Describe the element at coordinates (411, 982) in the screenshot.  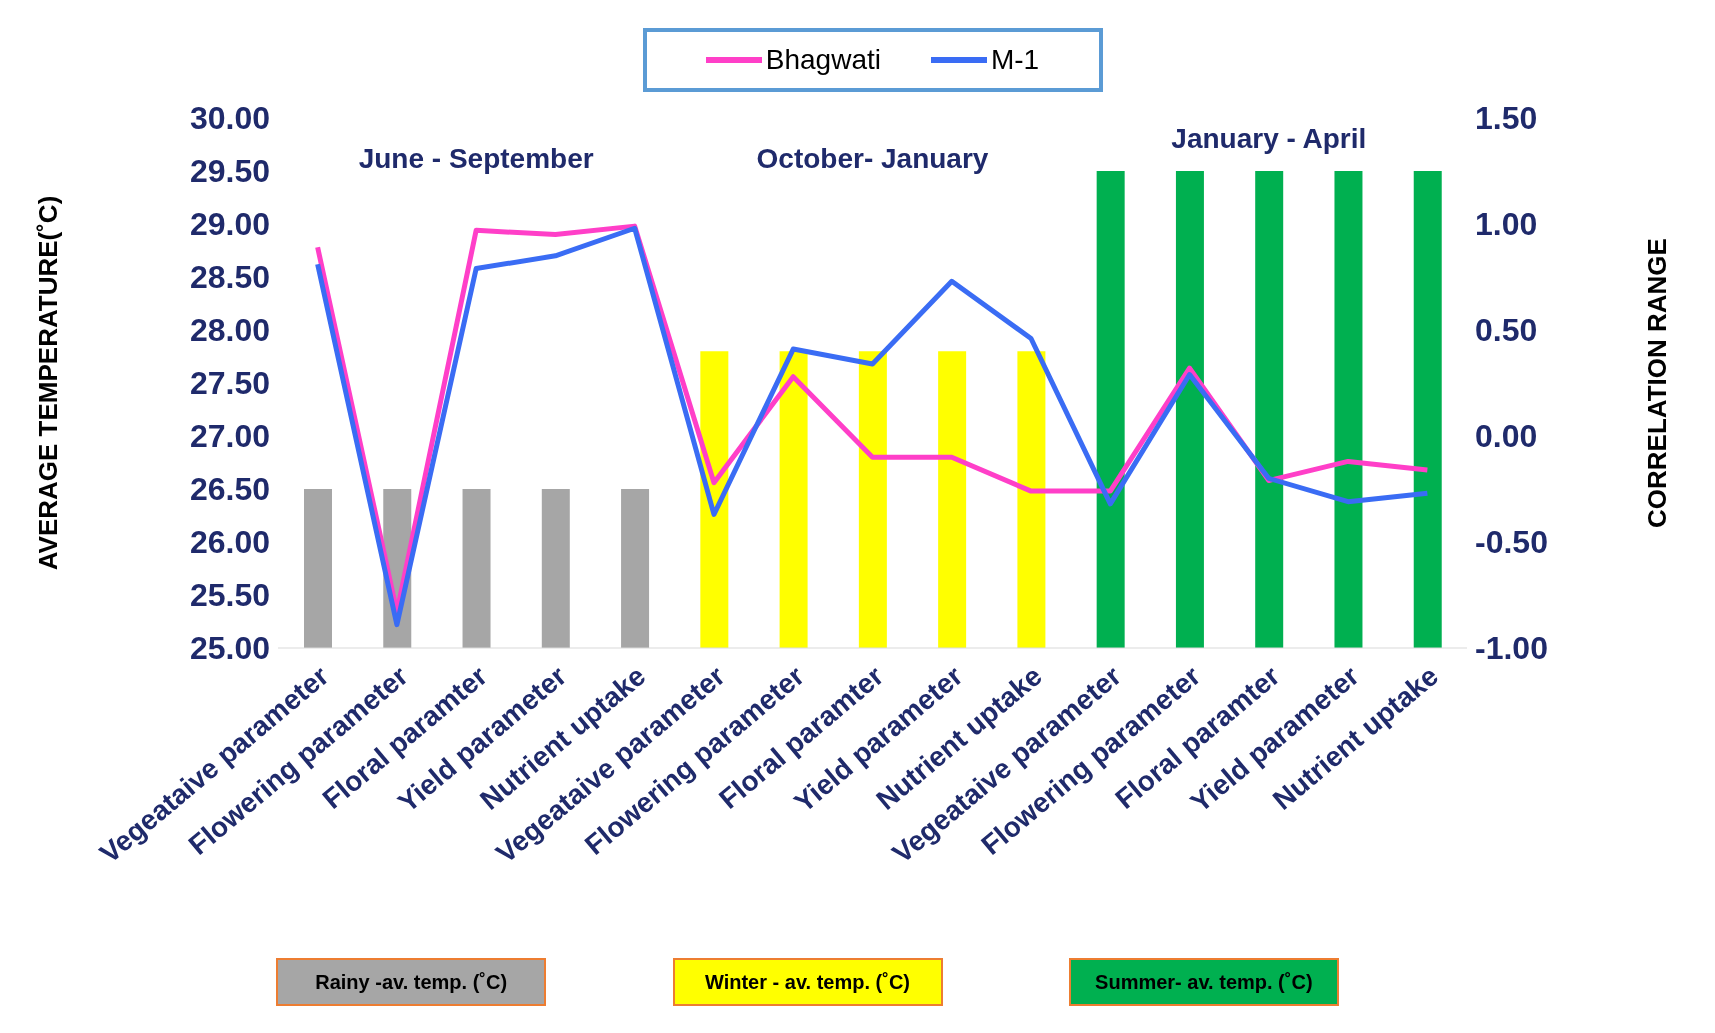
I see `text: Rainy -av. temp. (˚C)` at that location.